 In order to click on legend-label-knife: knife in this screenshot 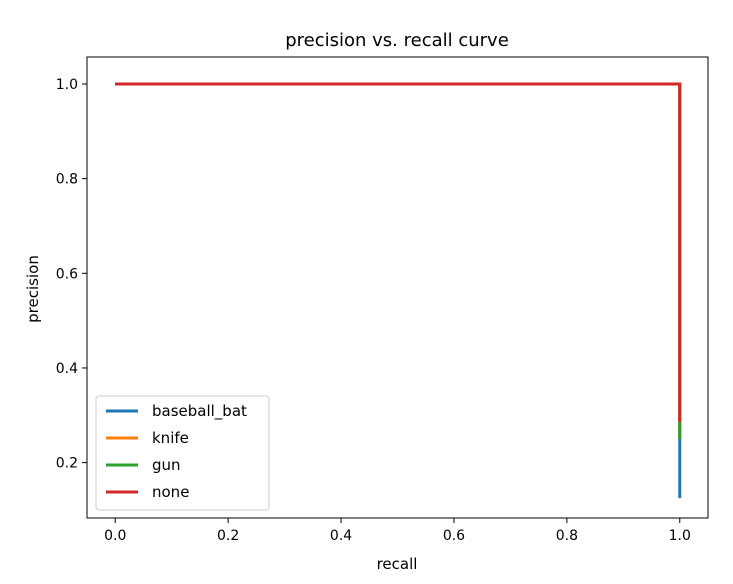, I will do `click(170, 438)`.